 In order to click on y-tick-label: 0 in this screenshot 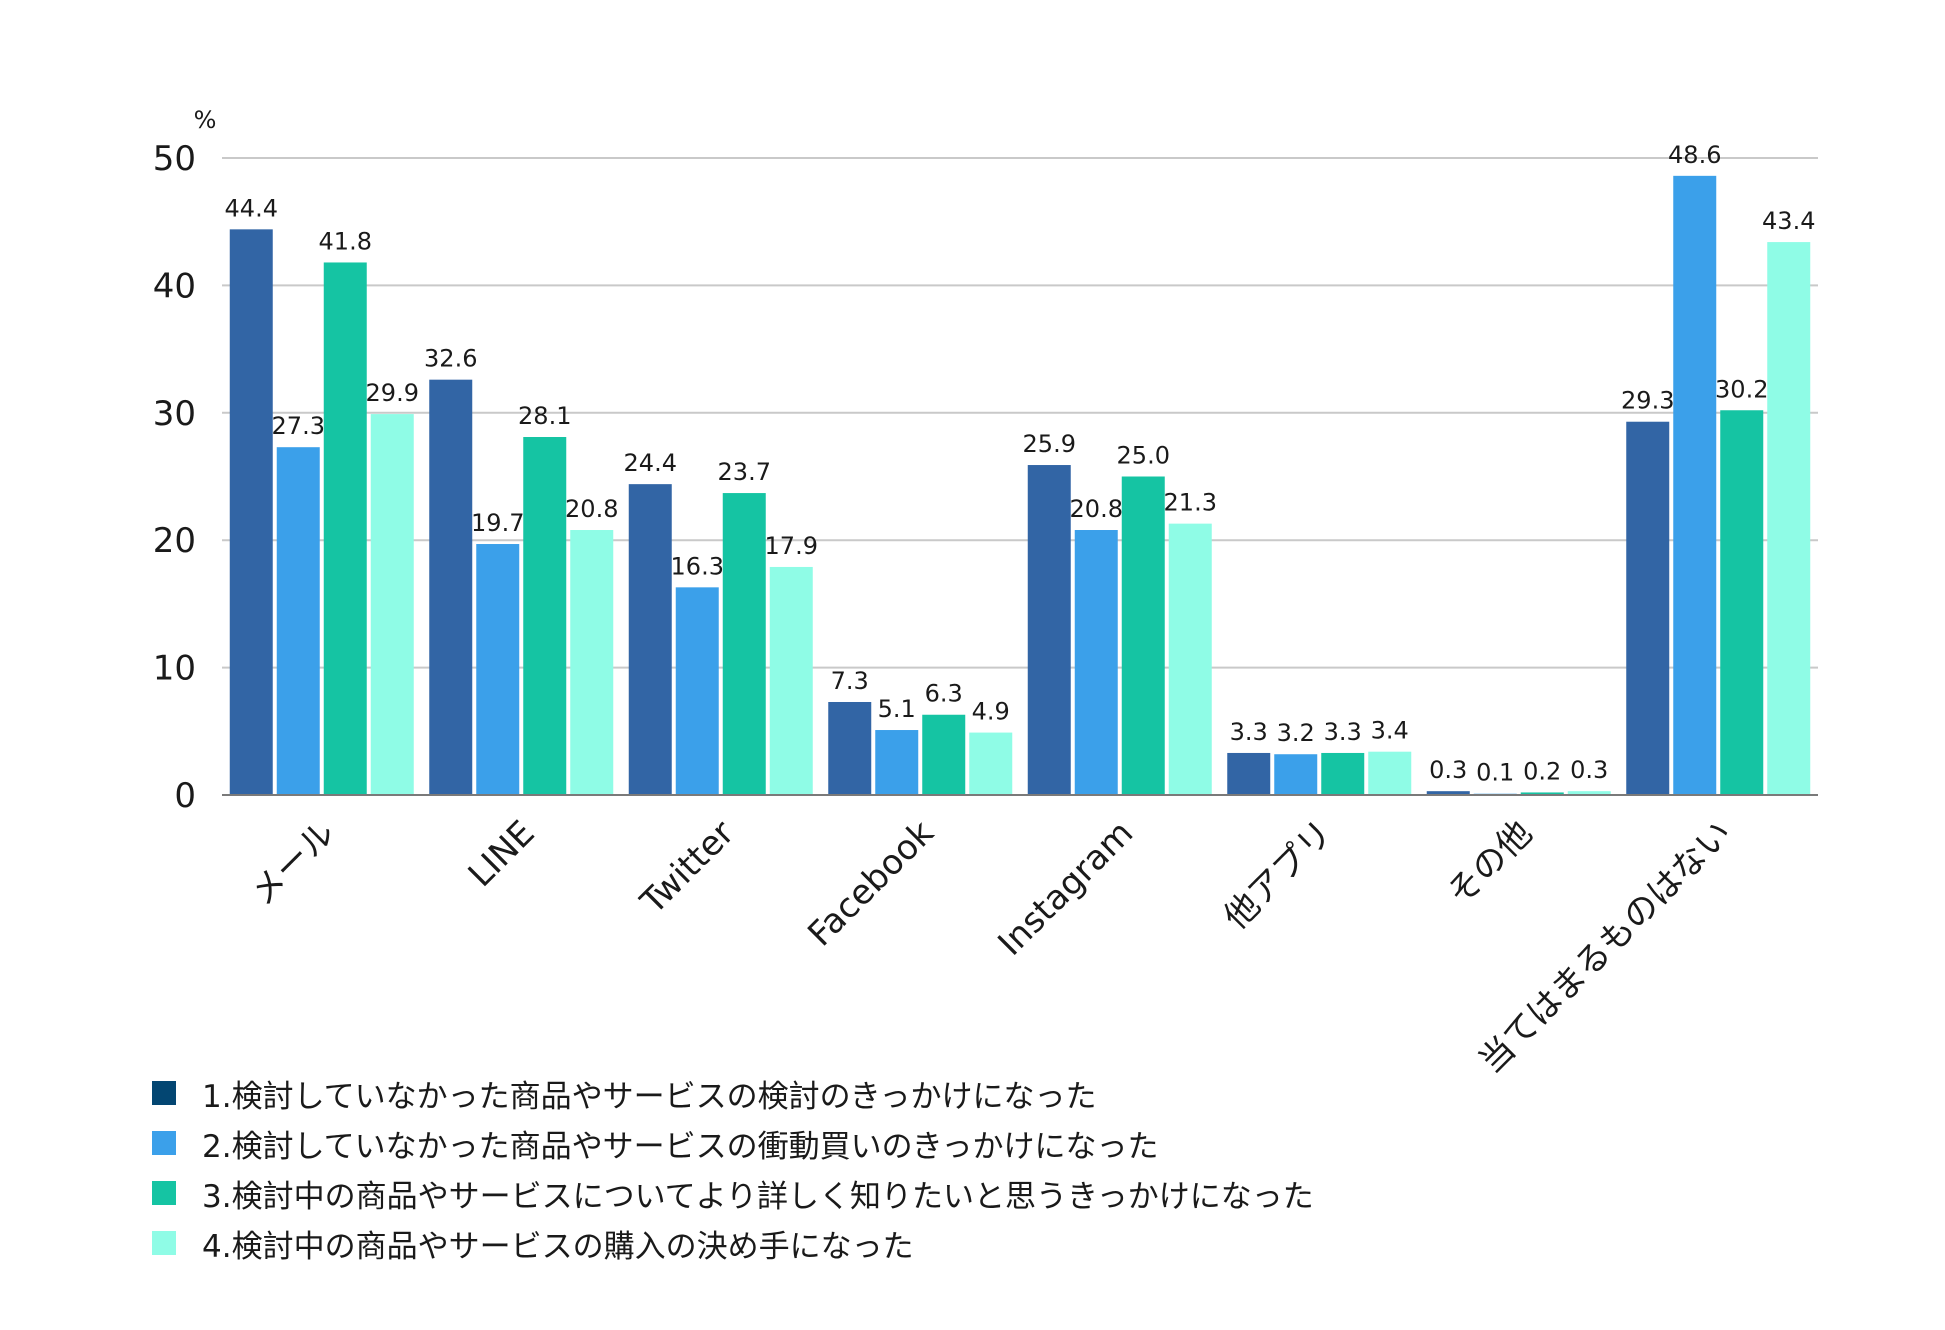, I will do `click(185, 796)`.